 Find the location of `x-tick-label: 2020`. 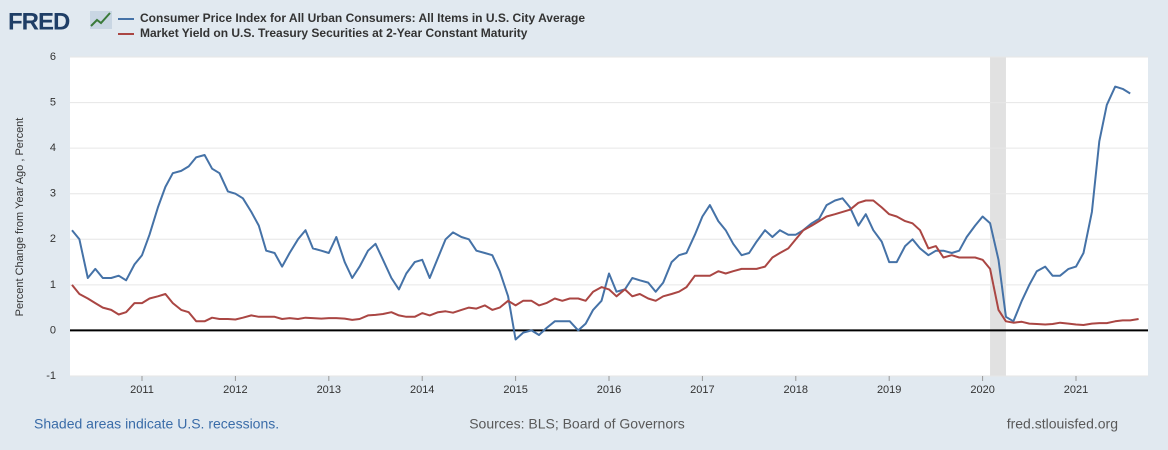

x-tick-label: 2020 is located at coordinates (982, 390).